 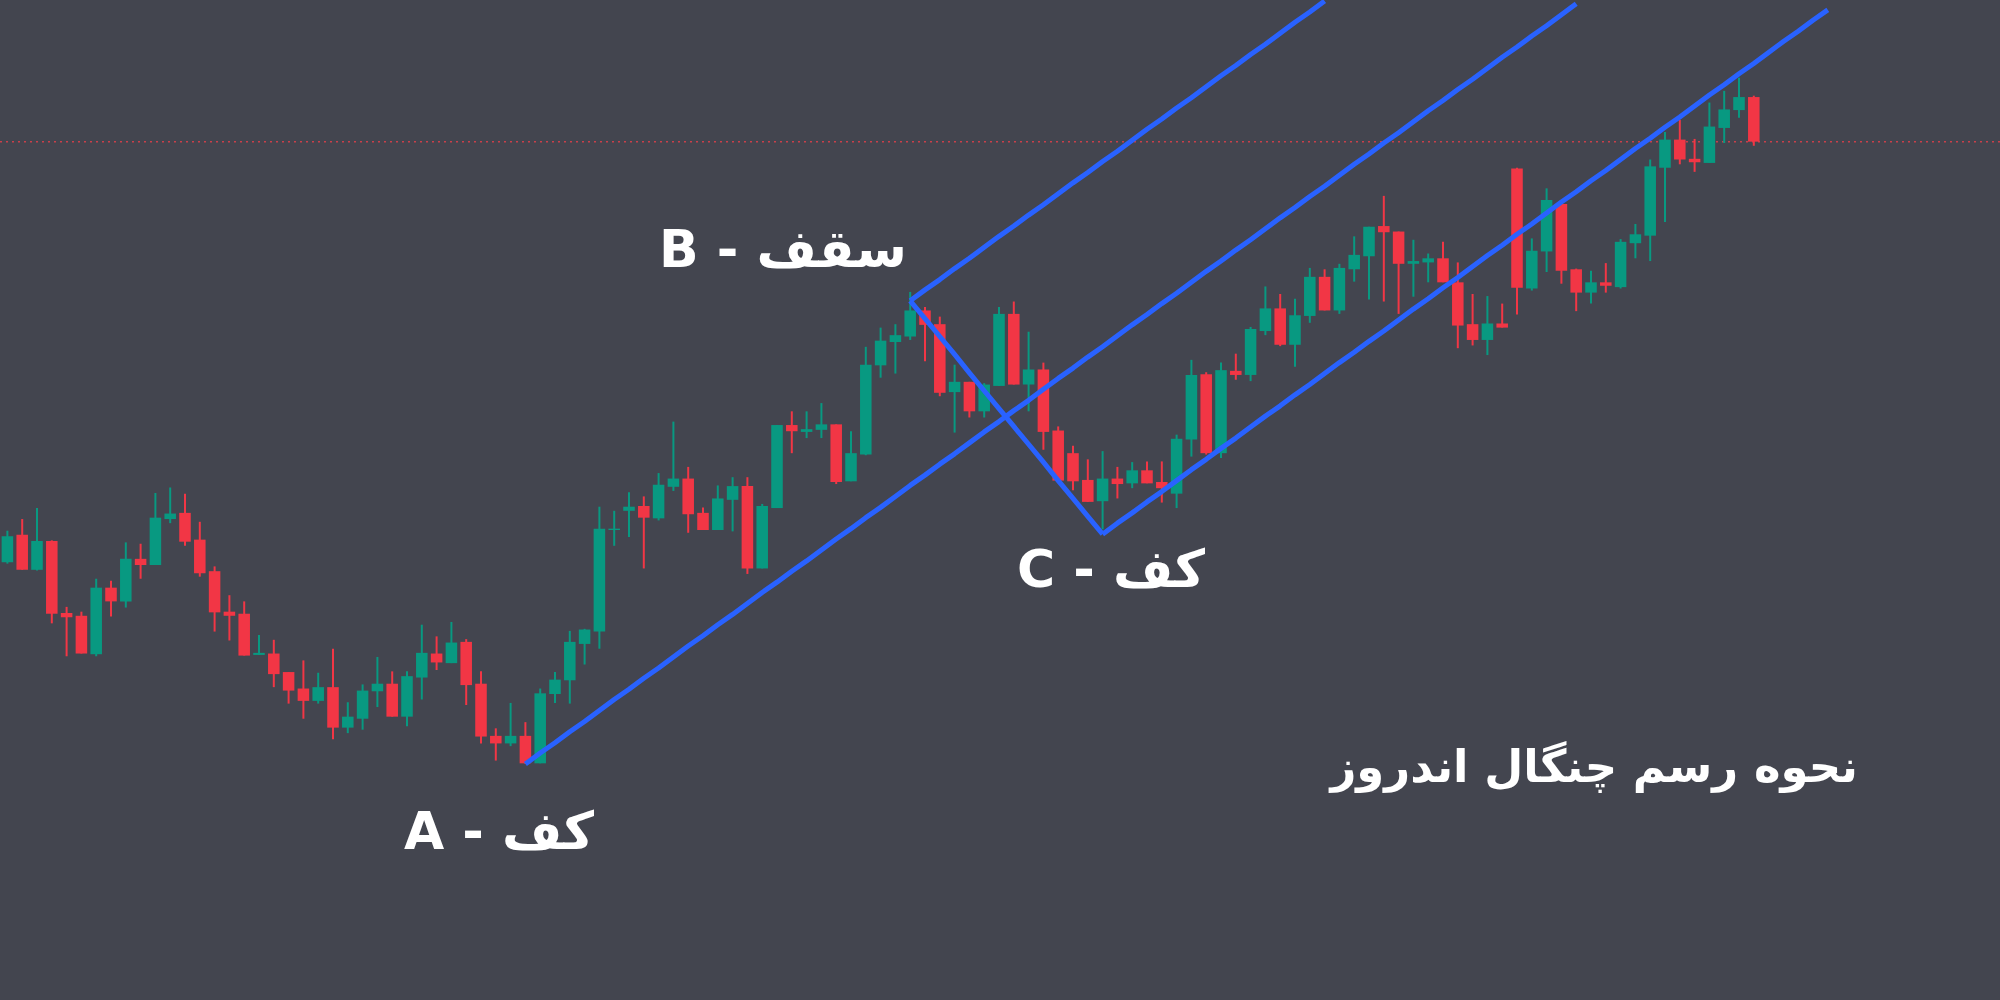 I want to click on text: A - کف, so click(x=499, y=831).